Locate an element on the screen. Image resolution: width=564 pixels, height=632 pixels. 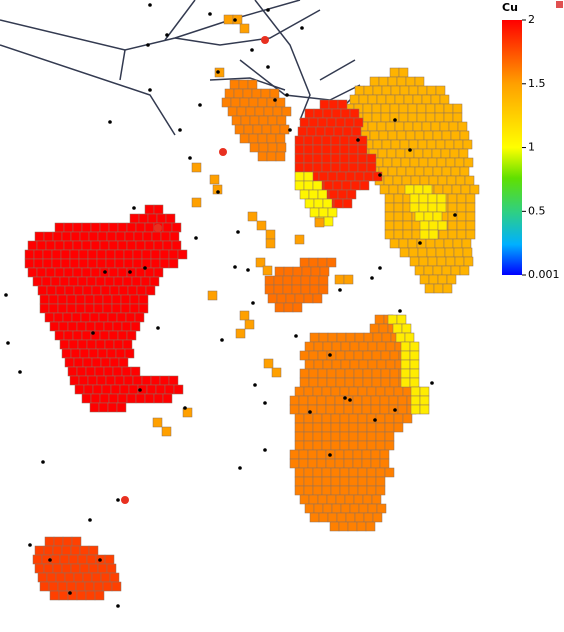
legend-ticks: 2 1.5 1 0.5 0.001 is located at coordinates (541, 147).